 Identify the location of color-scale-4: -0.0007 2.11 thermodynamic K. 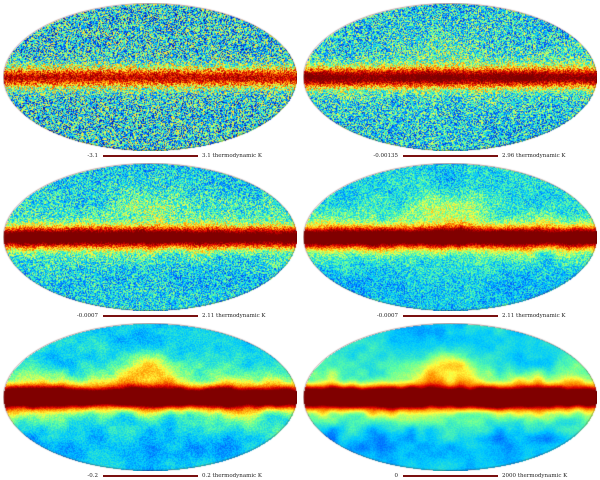
(450, 316).